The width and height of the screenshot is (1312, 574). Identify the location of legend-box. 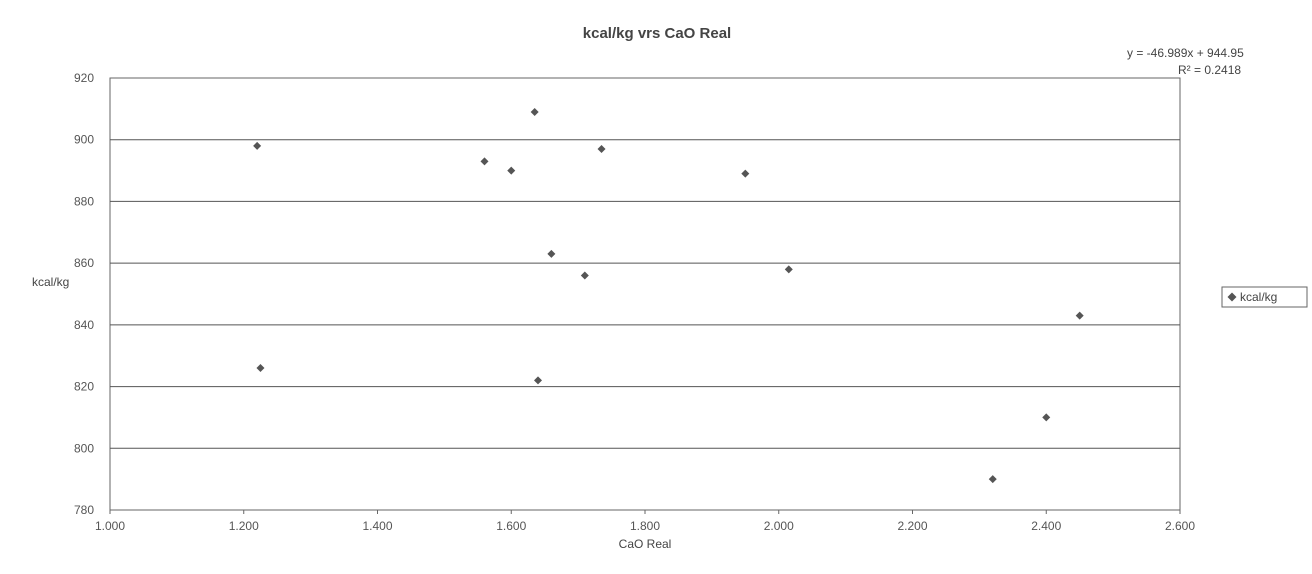
(1264, 297).